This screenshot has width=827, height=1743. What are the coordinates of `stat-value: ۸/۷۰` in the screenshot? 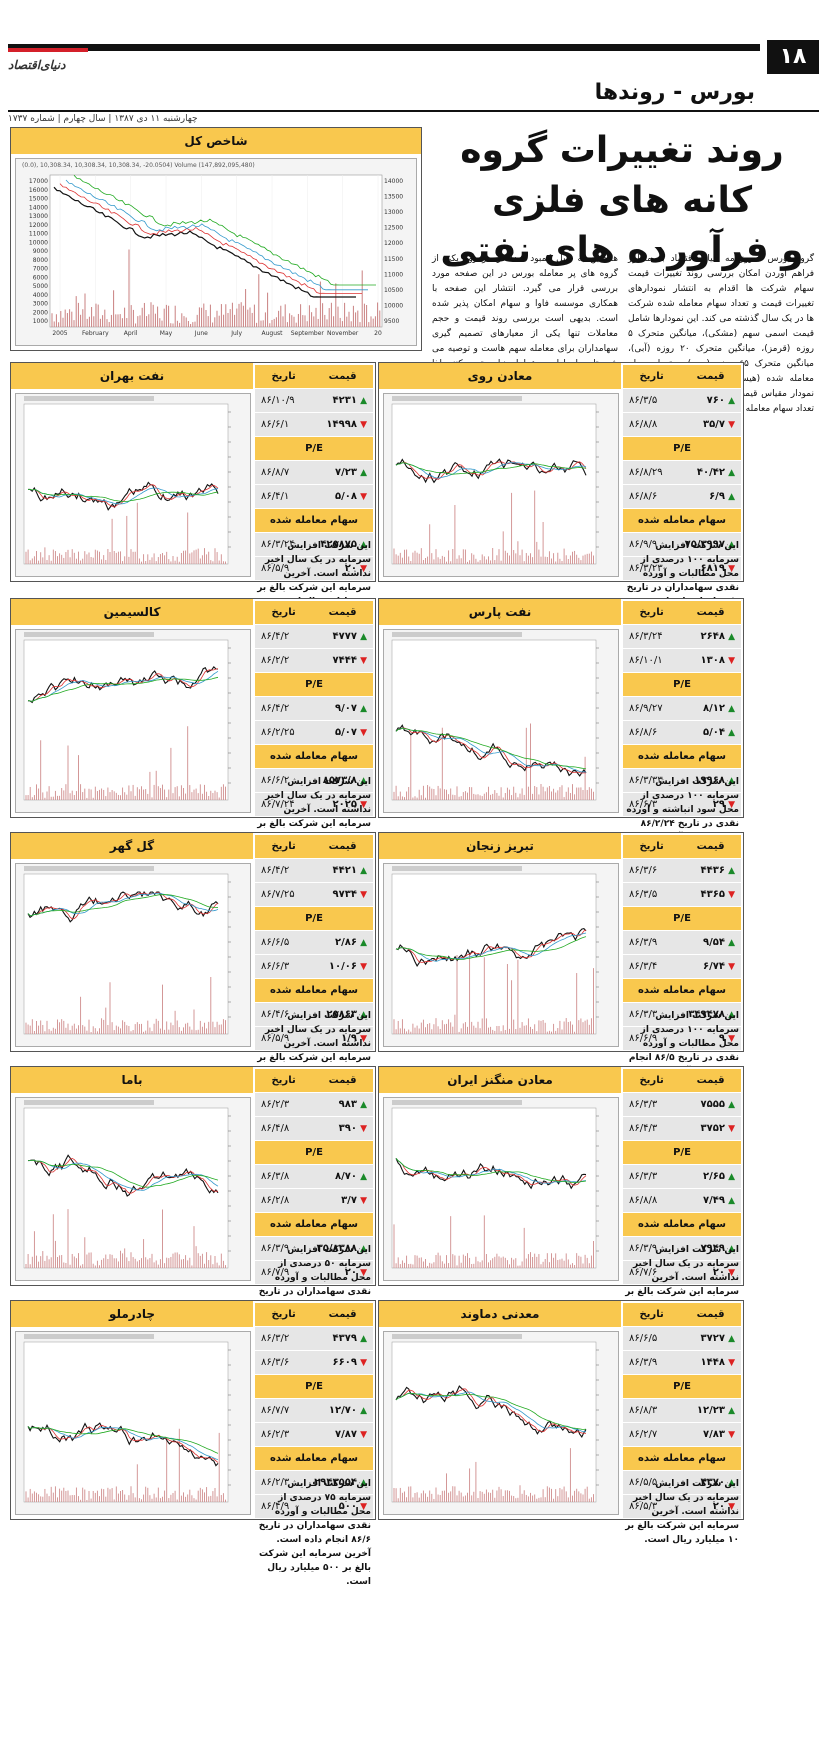 It's located at (345, 1176).